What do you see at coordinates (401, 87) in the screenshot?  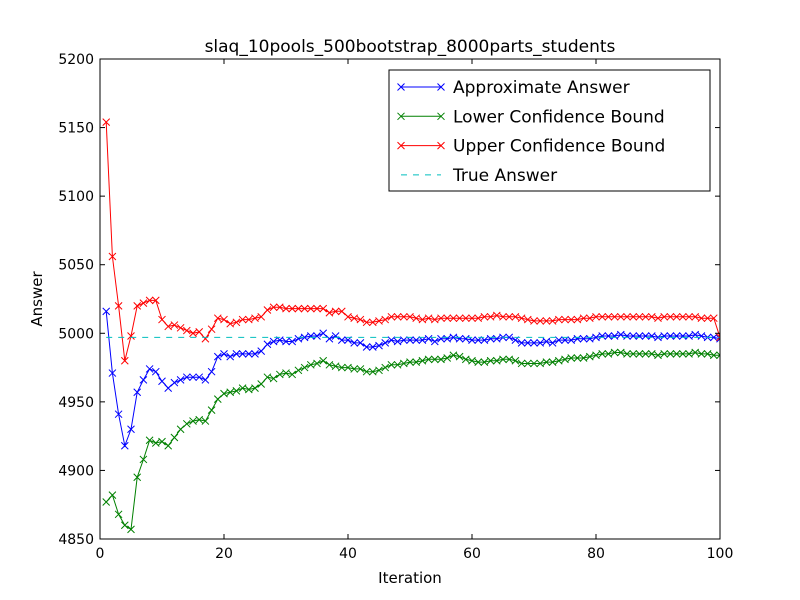 I see `legend-marker` at bounding box center [401, 87].